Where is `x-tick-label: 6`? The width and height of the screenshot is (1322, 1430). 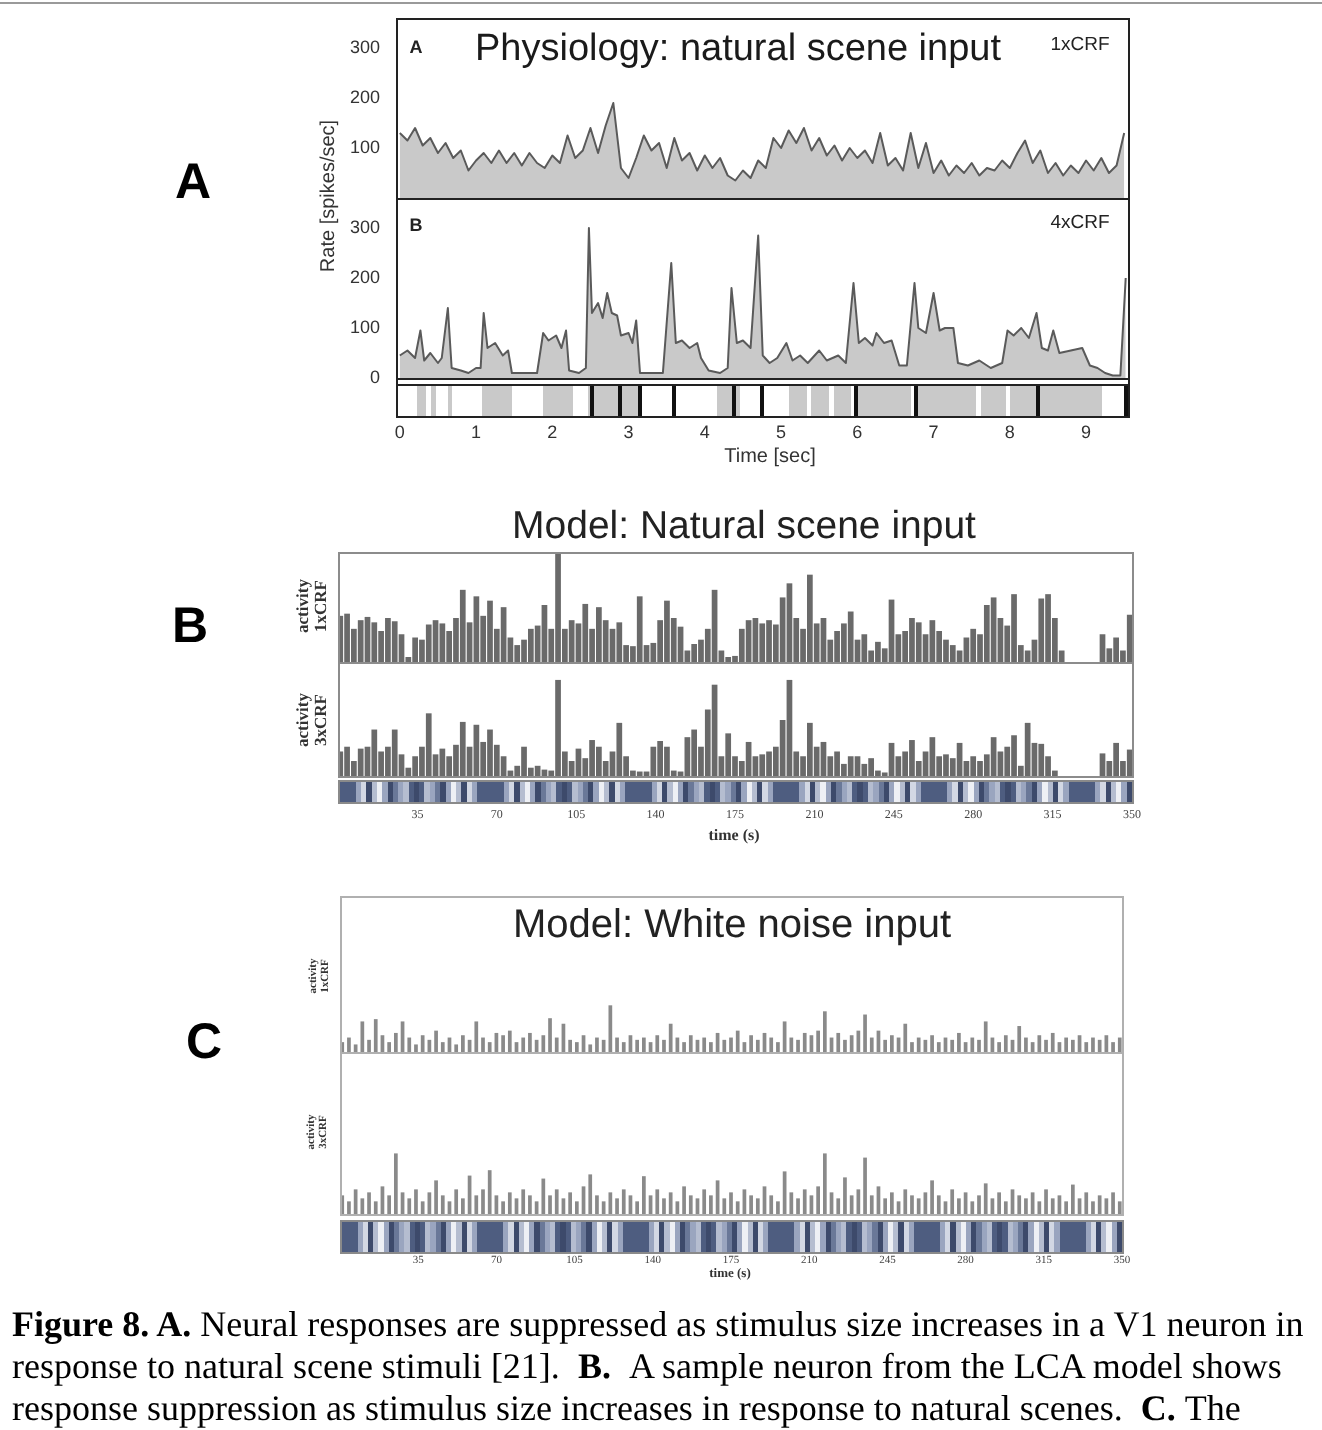
x-tick-label: 6 is located at coordinates (857, 431).